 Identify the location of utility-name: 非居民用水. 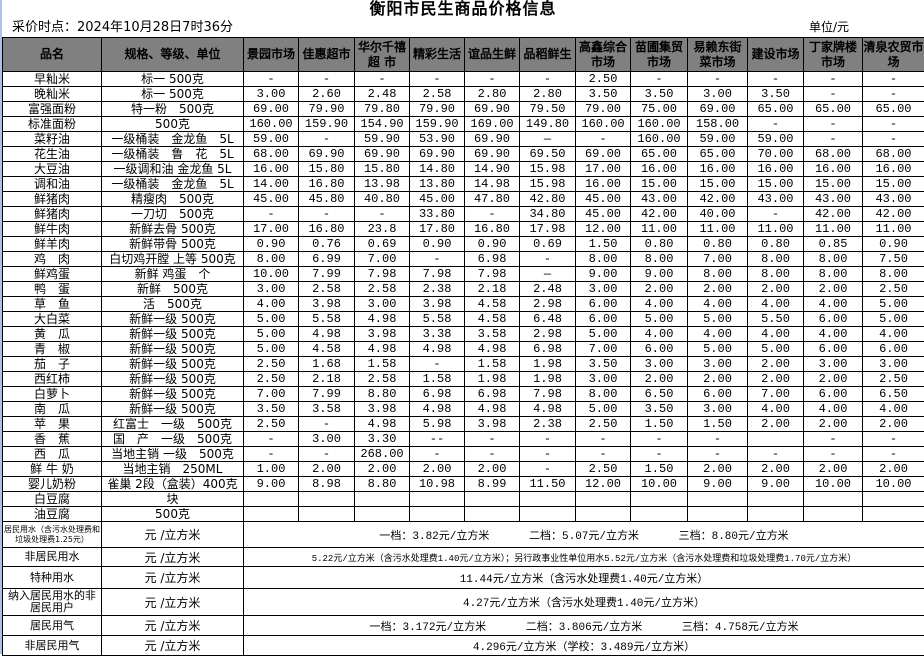
(52, 557).